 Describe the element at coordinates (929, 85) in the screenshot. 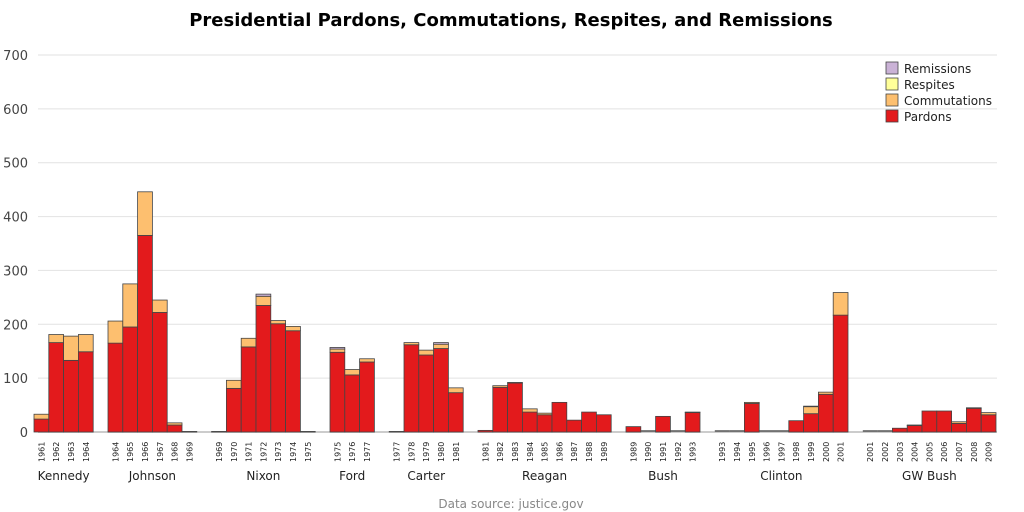

I see `legend-label-respites: Respites` at that location.